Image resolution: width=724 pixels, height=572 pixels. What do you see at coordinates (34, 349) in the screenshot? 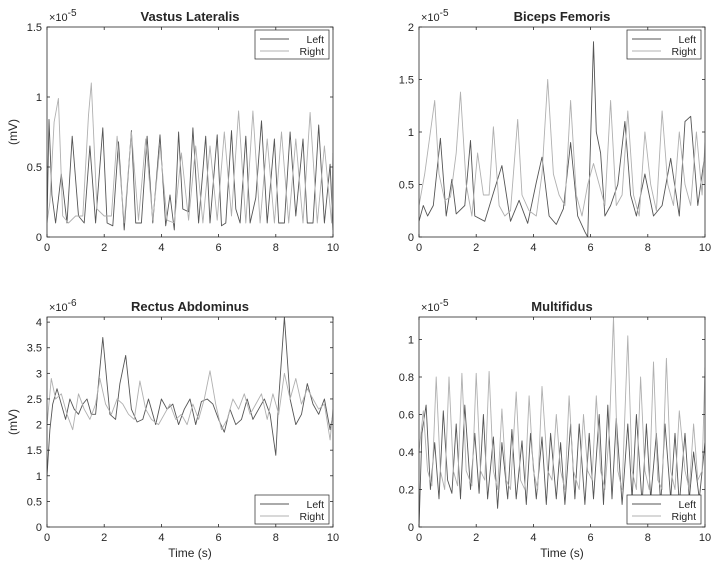
I see `y-tick-label: 3.5` at bounding box center [34, 349].